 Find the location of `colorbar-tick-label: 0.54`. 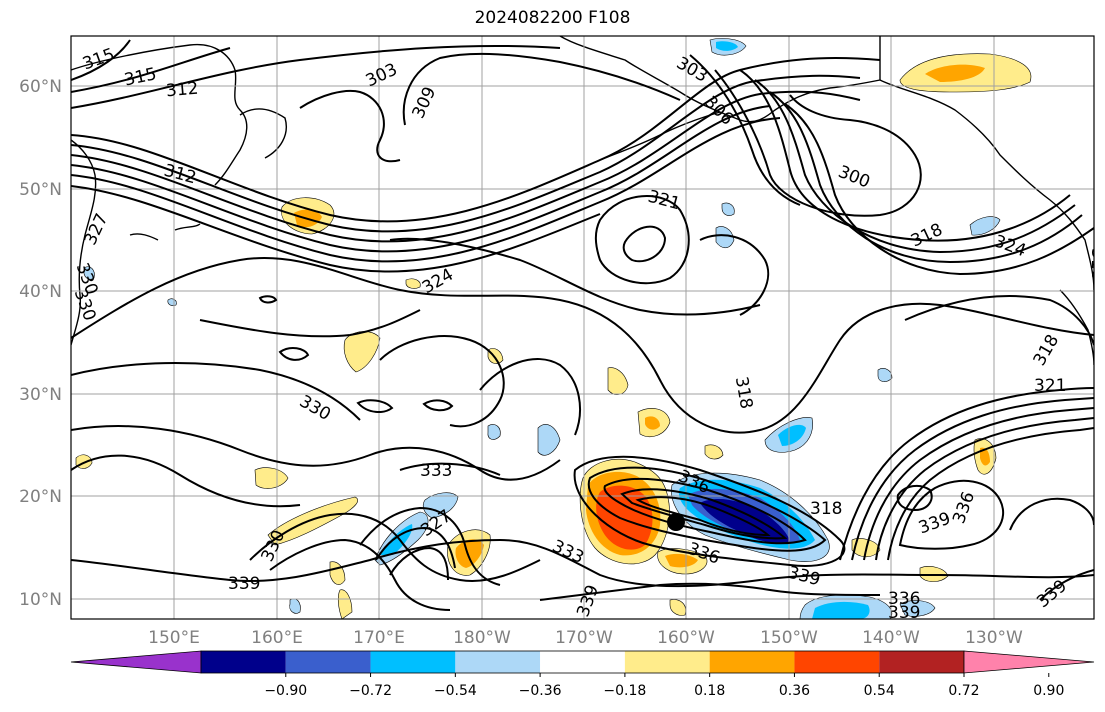

colorbar-tick-label: 0.54 is located at coordinates (879, 691).